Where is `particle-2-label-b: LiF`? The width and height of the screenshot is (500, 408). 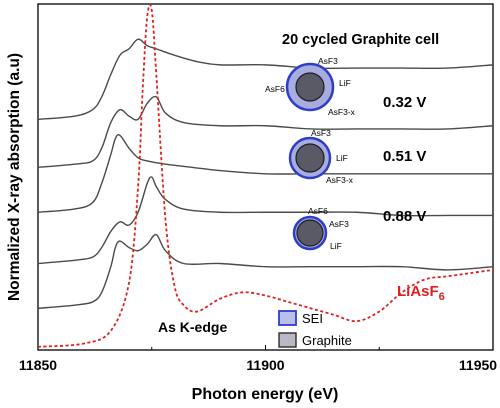
particle-2-label-b: LiF is located at coordinates (342, 158).